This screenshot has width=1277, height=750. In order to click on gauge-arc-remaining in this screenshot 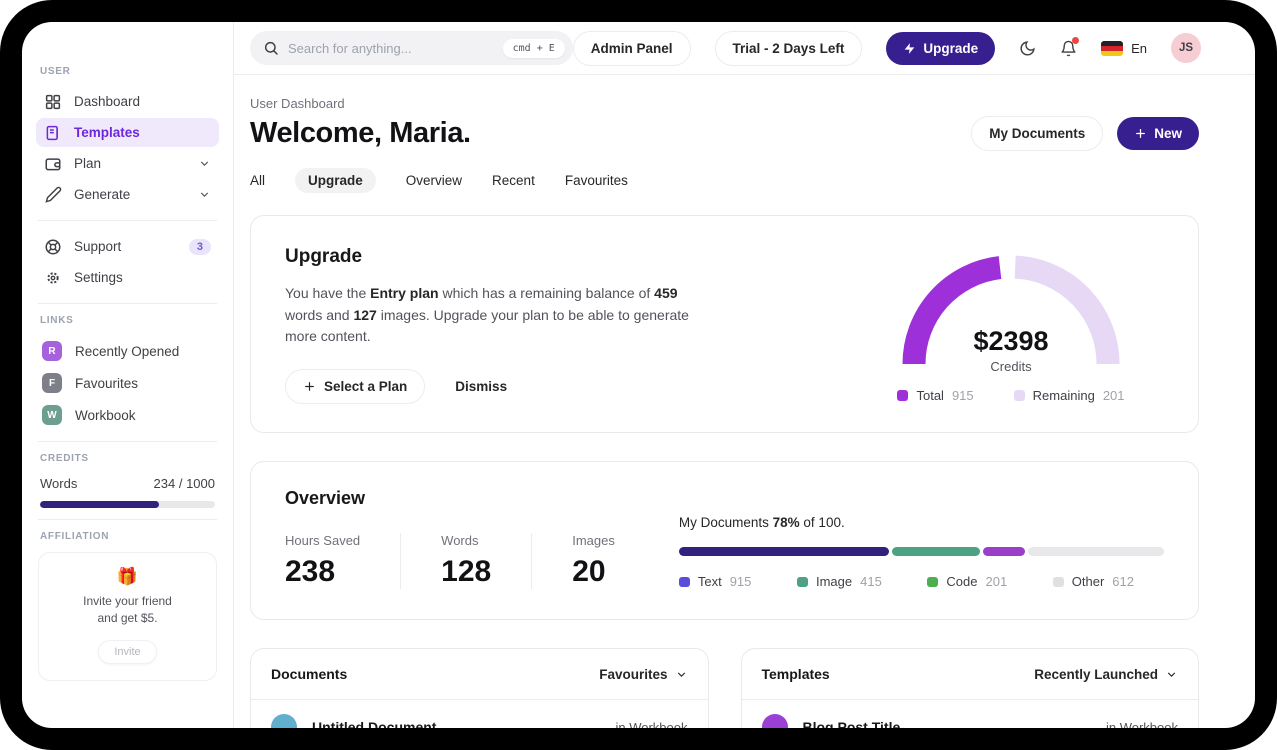, I will do `click(1067, 310)`.